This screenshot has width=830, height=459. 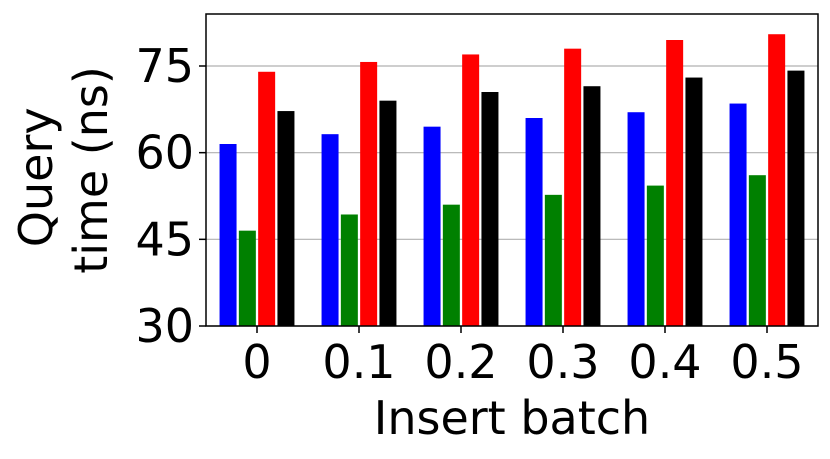 What do you see at coordinates (369, 193) in the screenshot?
I see `bar-series-3-cat-0.1` at bounding box center [369, 193].